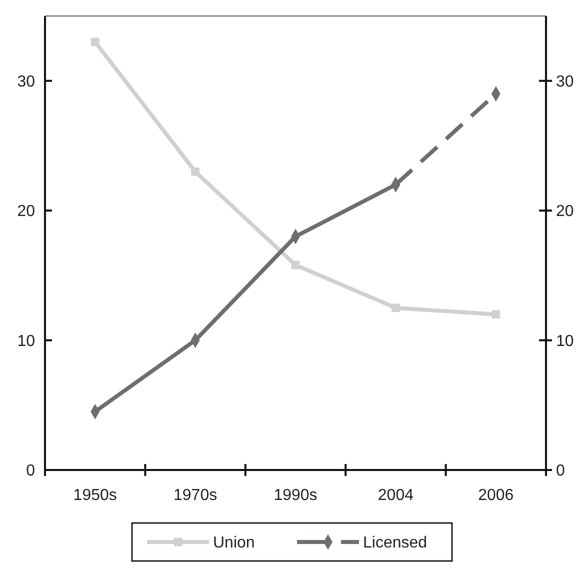 Image resolution: width=584 pixels, height=578 pixels. Describe the element at coordinates (395, 543) in the screenshot. I see `legend-label: Licensed` at that location.